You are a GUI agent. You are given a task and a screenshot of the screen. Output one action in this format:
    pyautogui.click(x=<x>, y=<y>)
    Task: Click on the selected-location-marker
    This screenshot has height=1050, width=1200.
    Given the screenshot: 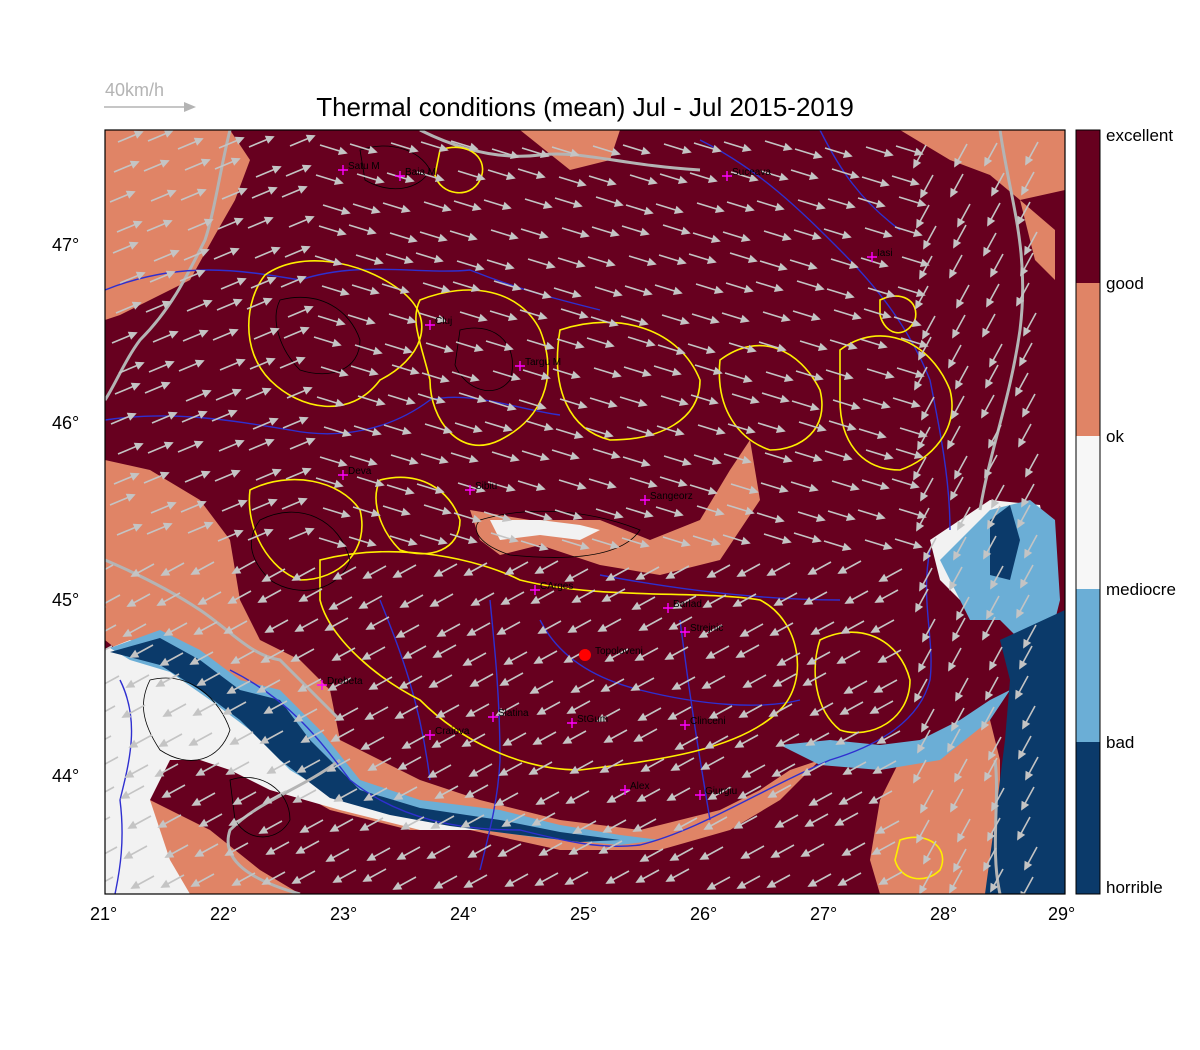 What is the action you would take?
    pyautogui.click(x=585, y=655)
    